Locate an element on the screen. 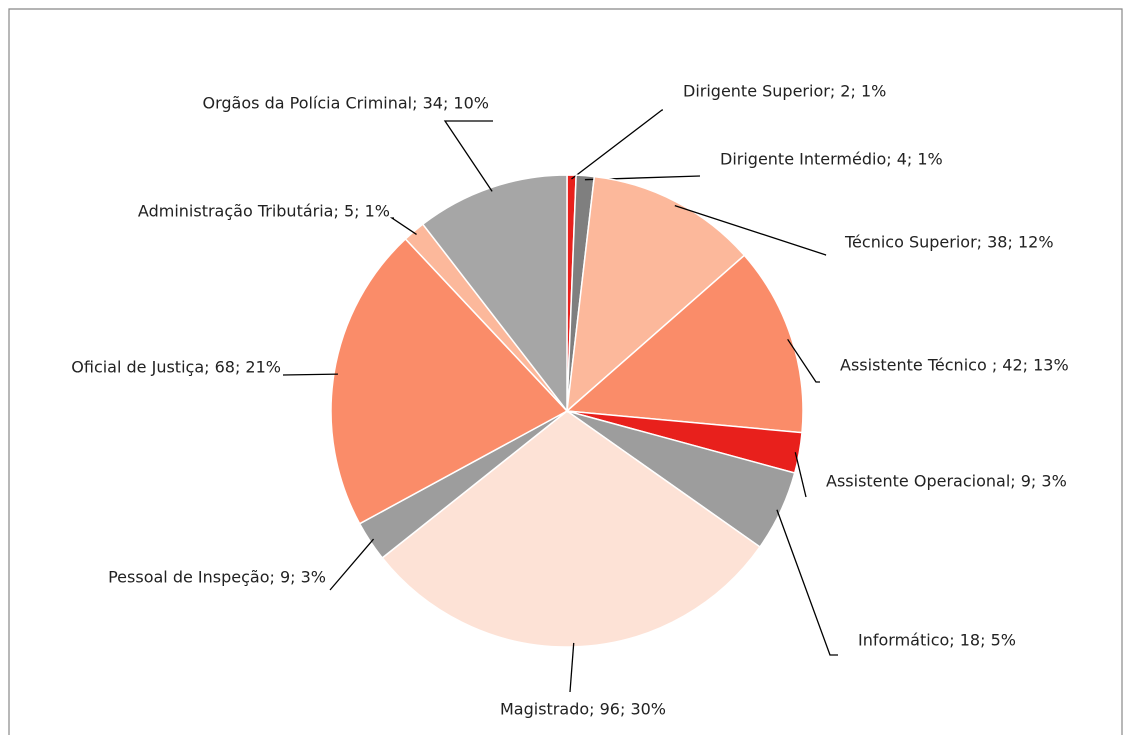  data-label: Técnico Superior; 38; 12% is located at coordinates (949, 242).